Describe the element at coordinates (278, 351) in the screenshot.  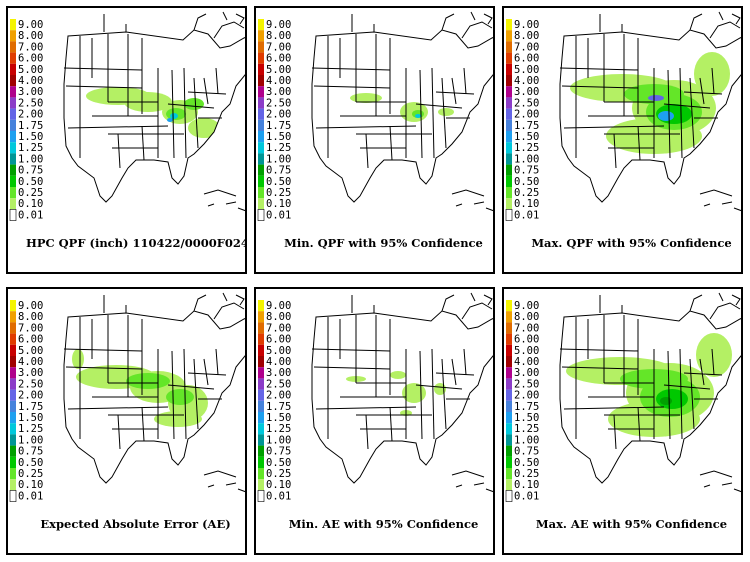
I see `legend-label: 5.00` at that location.